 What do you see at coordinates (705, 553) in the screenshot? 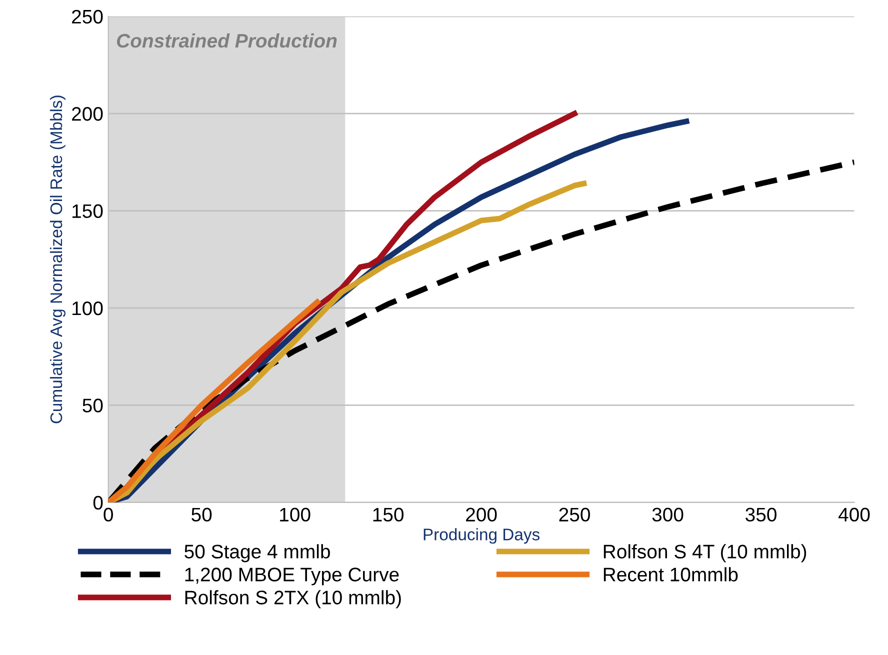
I see `legend-label: Rolfson S 4T (10 mmlb)` at bounding box center [705, 553].